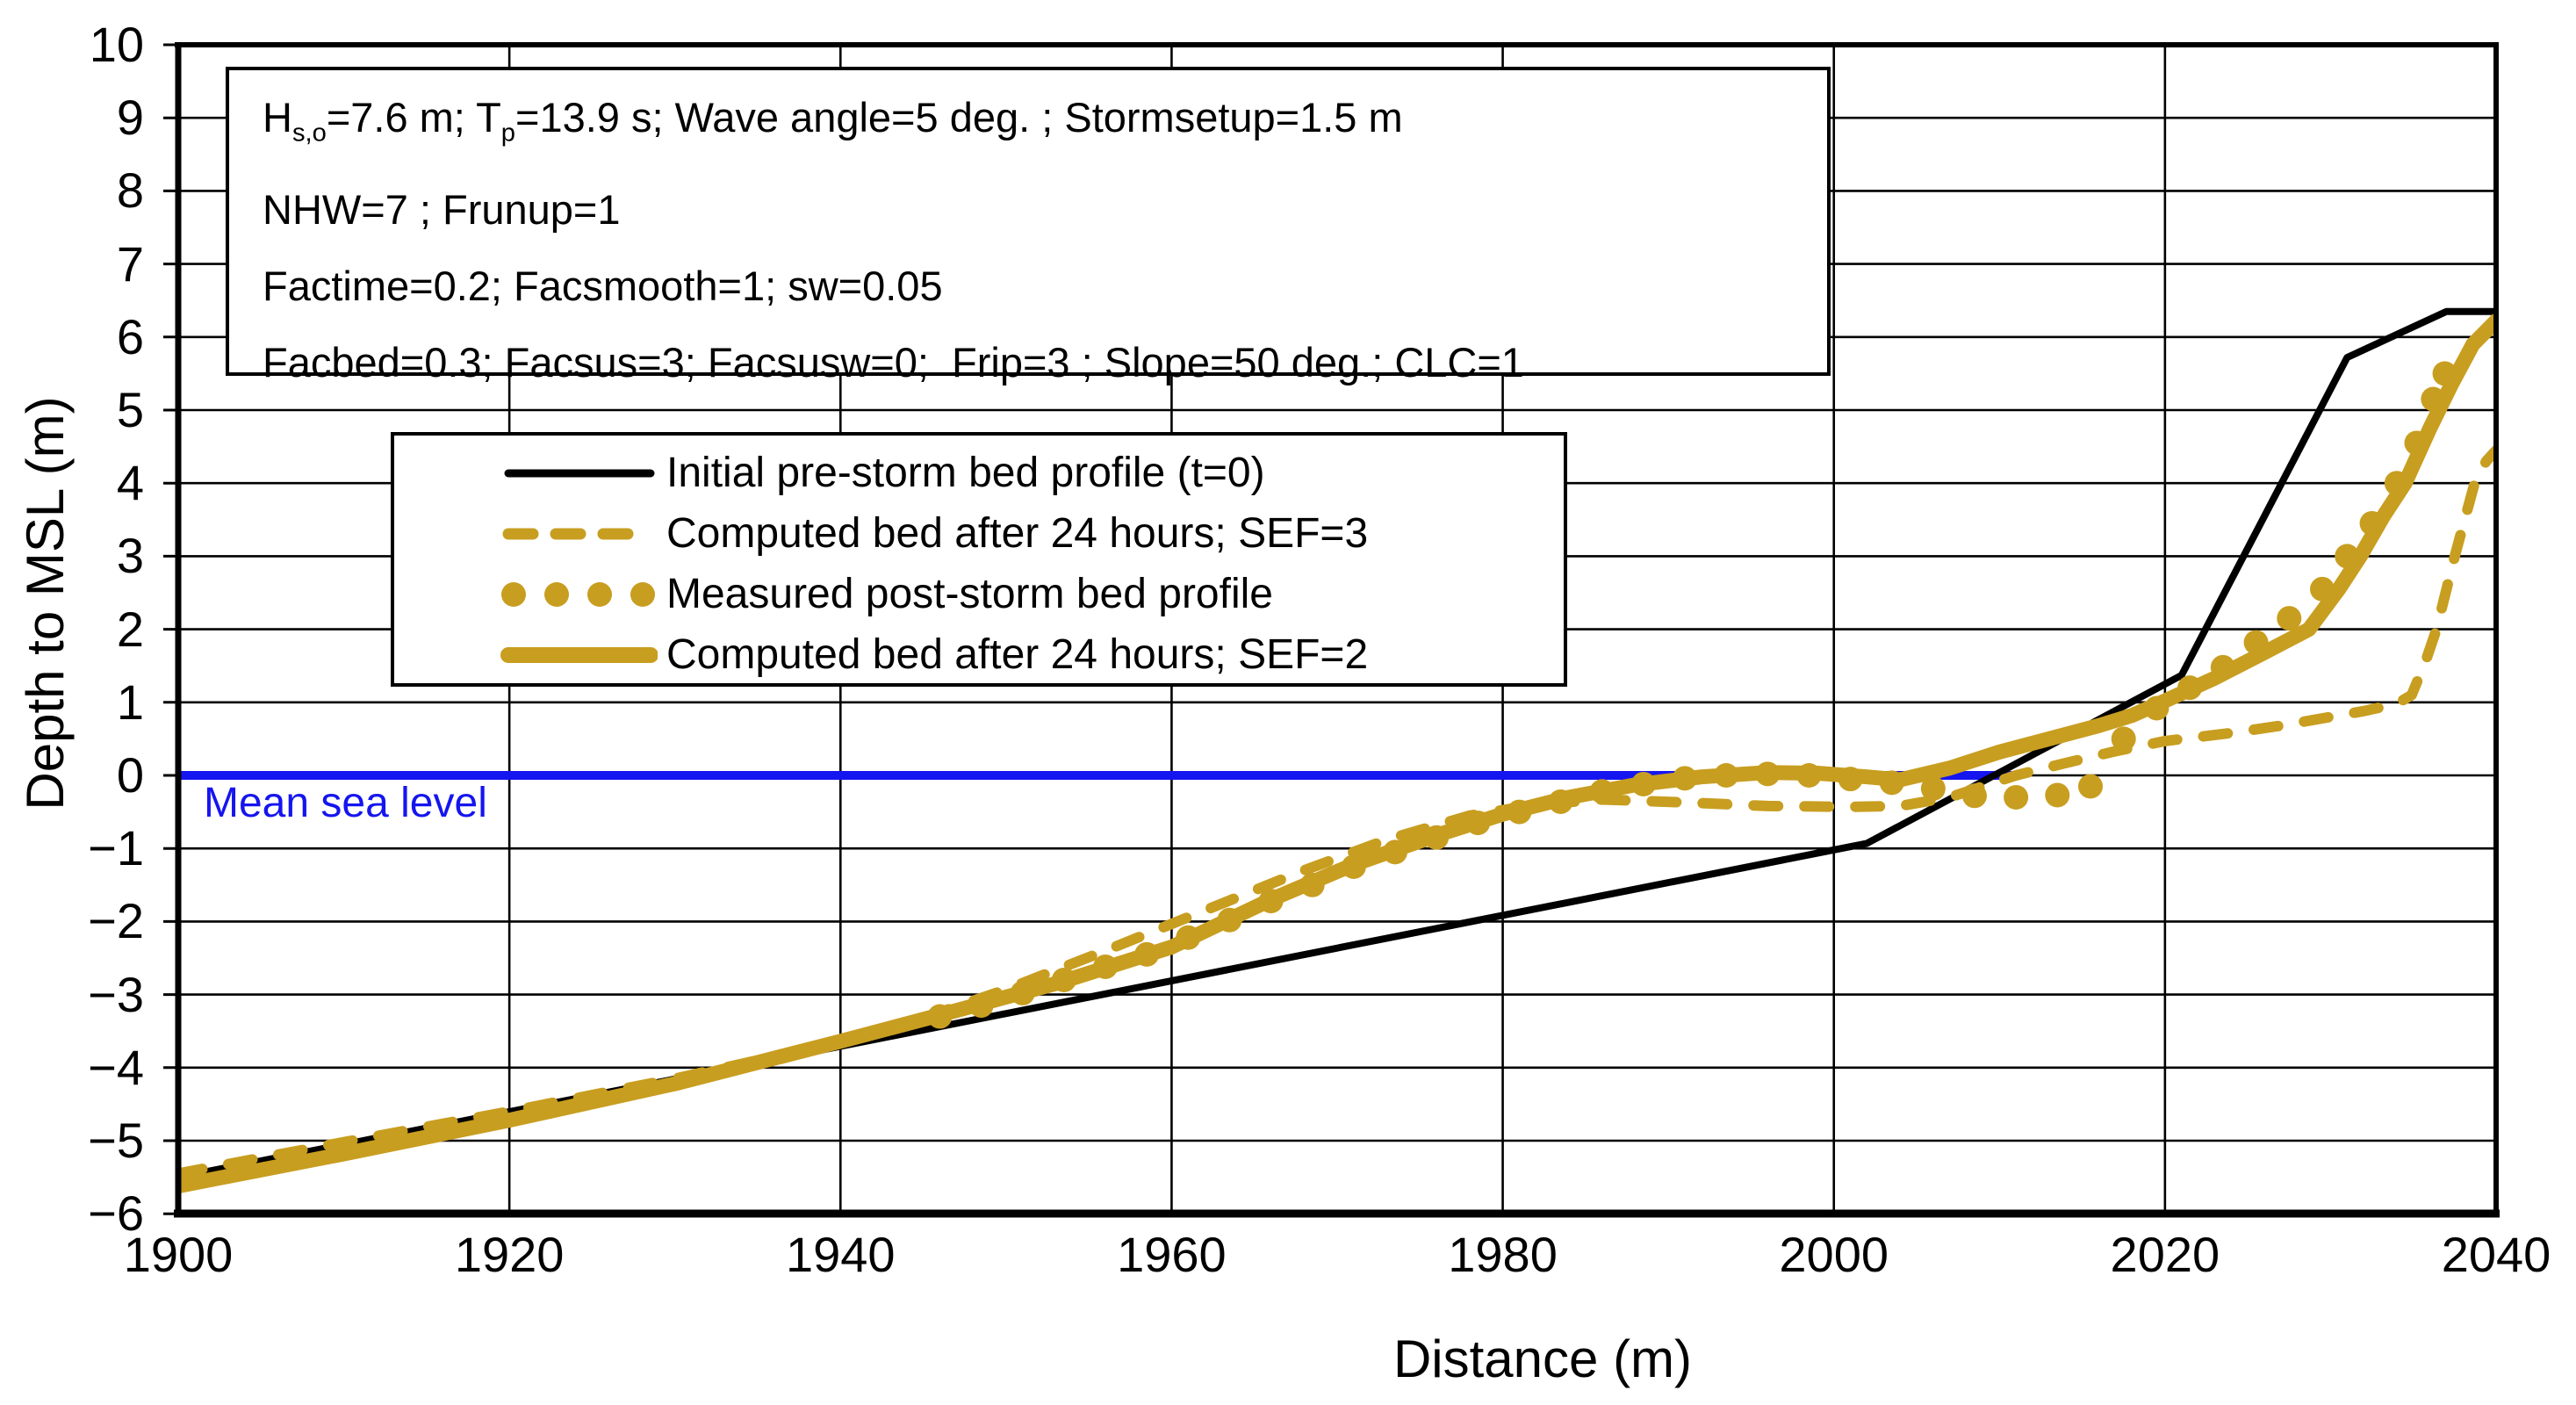 The height and width of the screenshot is (1405, 2576). I want to click on y-tick-label: 3, so click(130, 556).